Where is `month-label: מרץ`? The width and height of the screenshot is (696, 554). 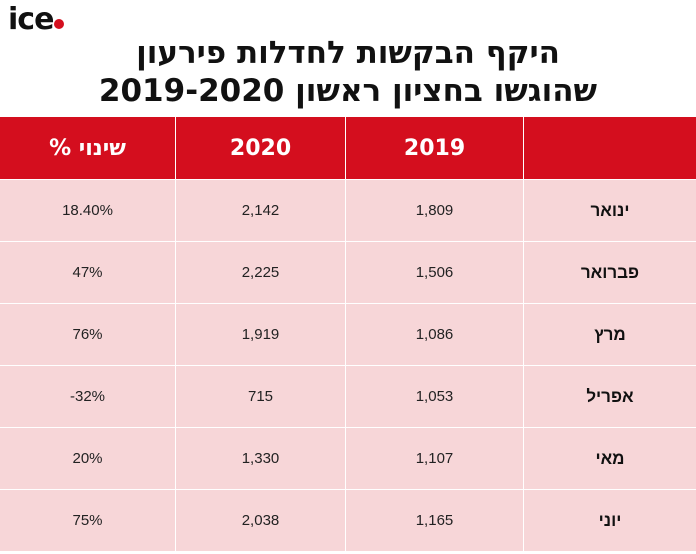 month-label: מרץ is located at coordinates (610, 334).